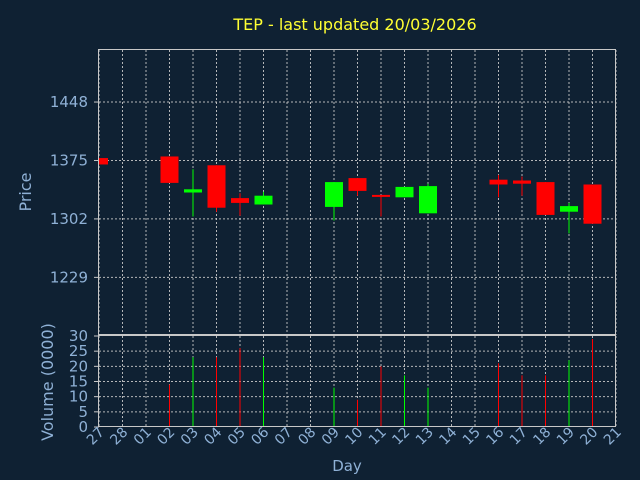 This screenshot has height=480, width=640. I want to click on x-tick-label: 16, so click(495, 436).